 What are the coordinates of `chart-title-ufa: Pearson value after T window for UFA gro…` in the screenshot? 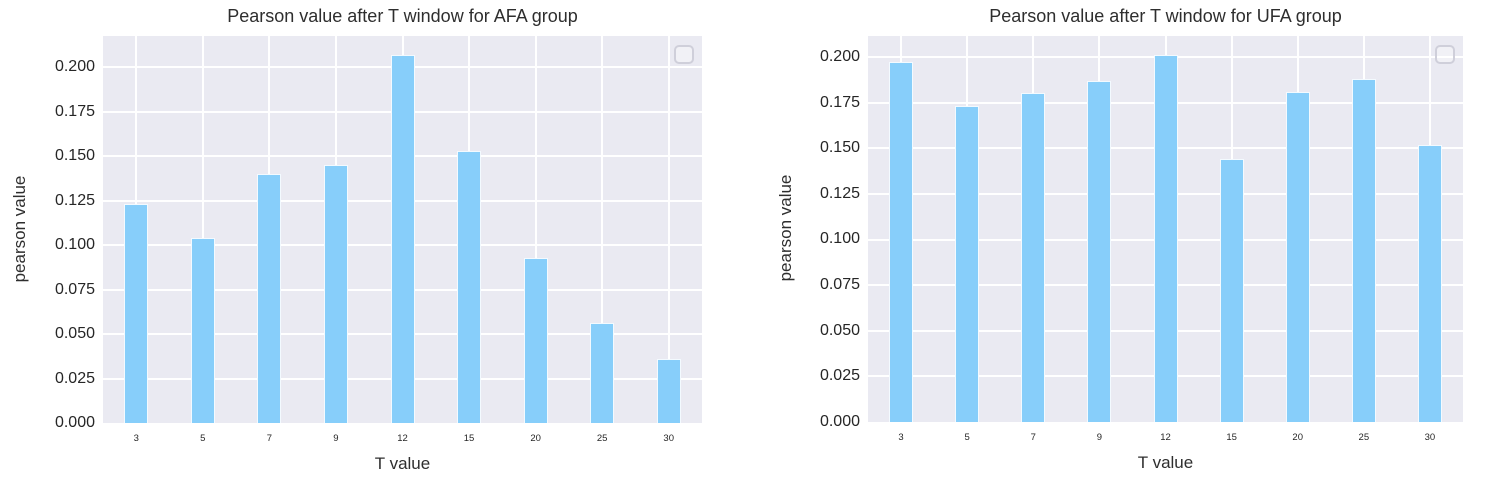 It's located at (1165, 16).